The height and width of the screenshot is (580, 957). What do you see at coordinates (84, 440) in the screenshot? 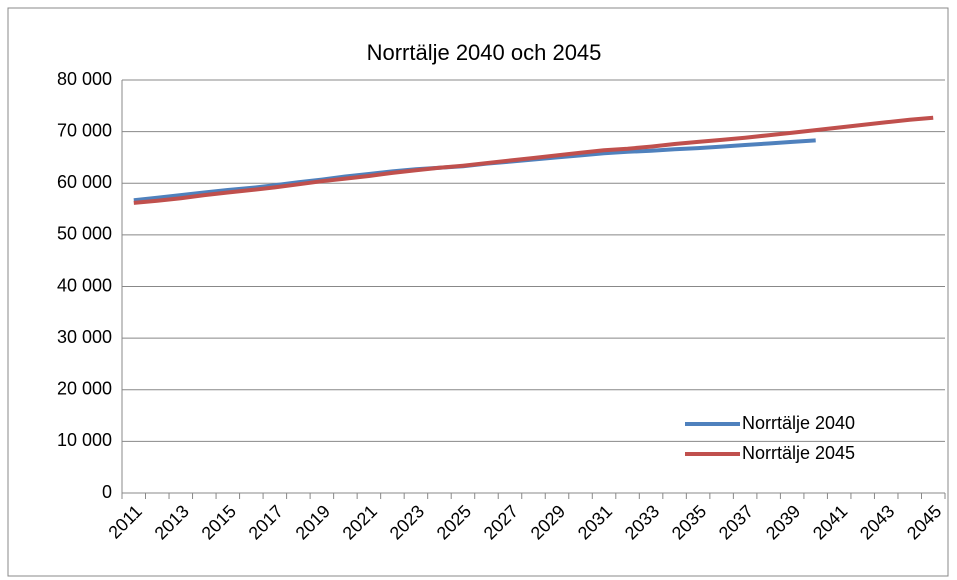
I see `y-tick-label: 10 000` at bounding box center [84, 440].